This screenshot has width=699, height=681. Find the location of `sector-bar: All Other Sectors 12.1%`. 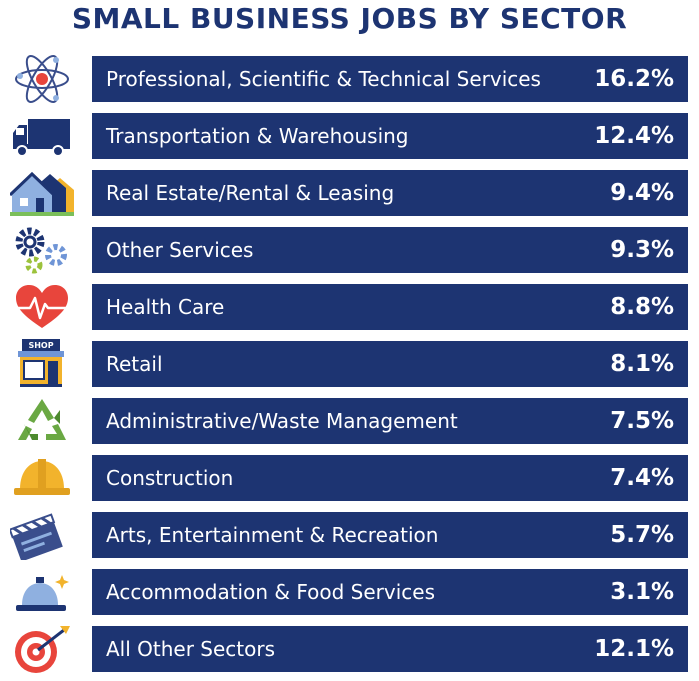

sector-bar: All Other Sectors 12.1% is located at coordinates (390, 649).